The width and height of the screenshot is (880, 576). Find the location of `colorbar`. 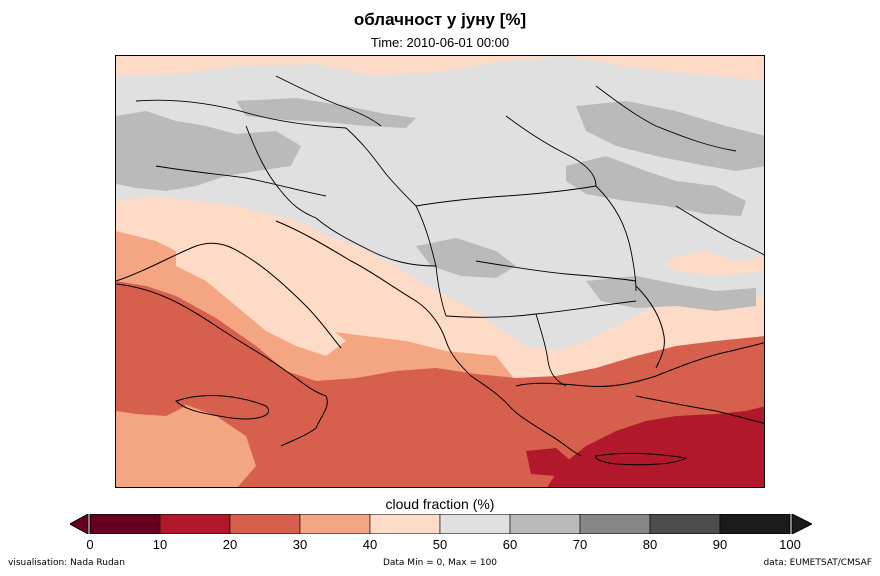

colorbar is located at coordinates (441, 524).